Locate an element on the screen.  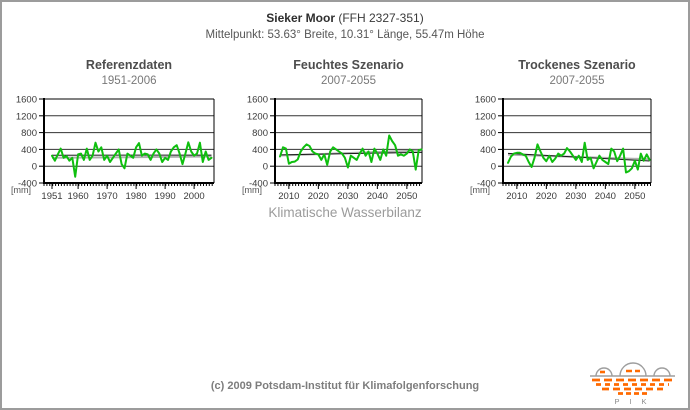
chart-title-block: Trockenes Szenario 2007-2055 is located at coordinates (566, 73).